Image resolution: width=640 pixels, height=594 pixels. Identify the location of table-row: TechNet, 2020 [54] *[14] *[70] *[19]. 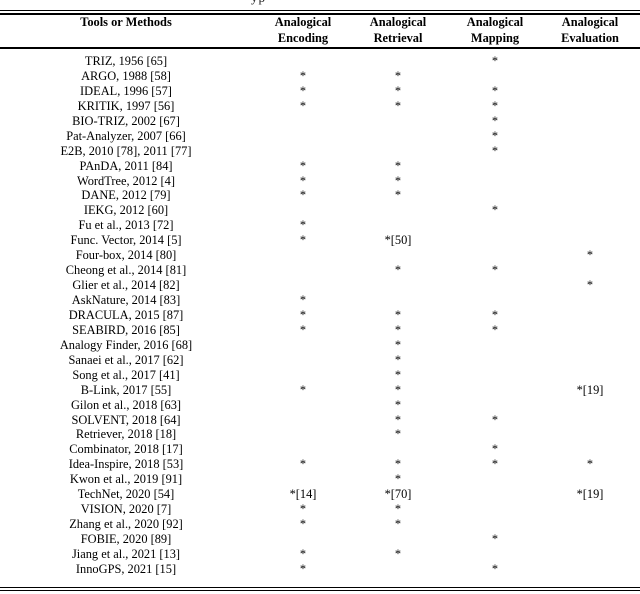
(316, 494).